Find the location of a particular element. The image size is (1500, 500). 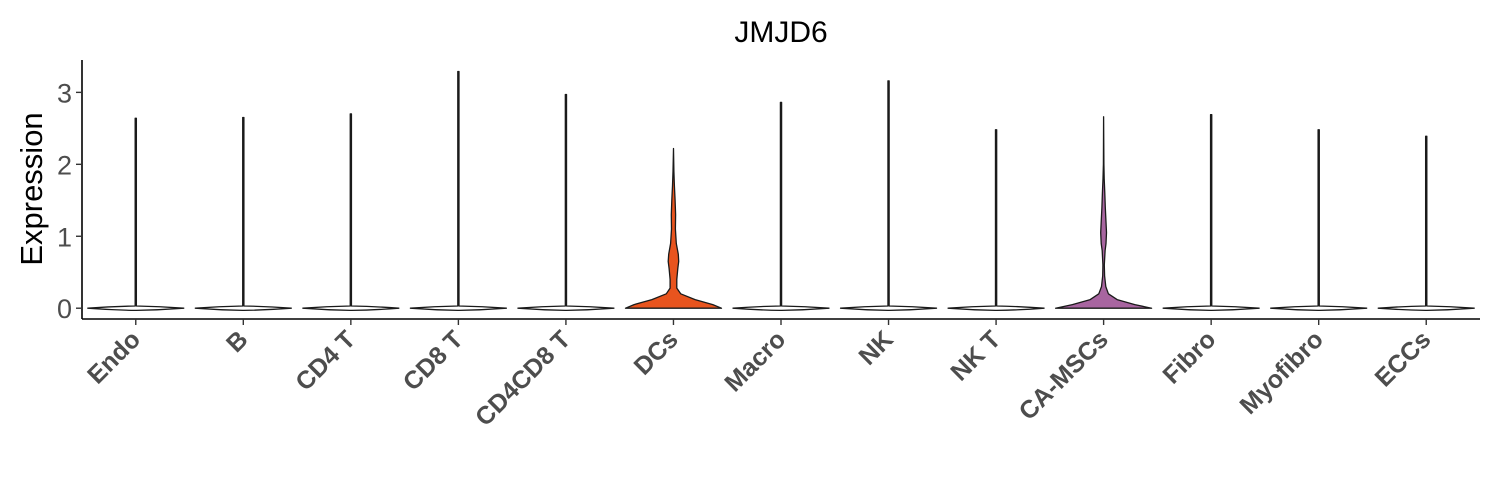

x-tick-label: Fibro is located at coordinates (1189, 357).